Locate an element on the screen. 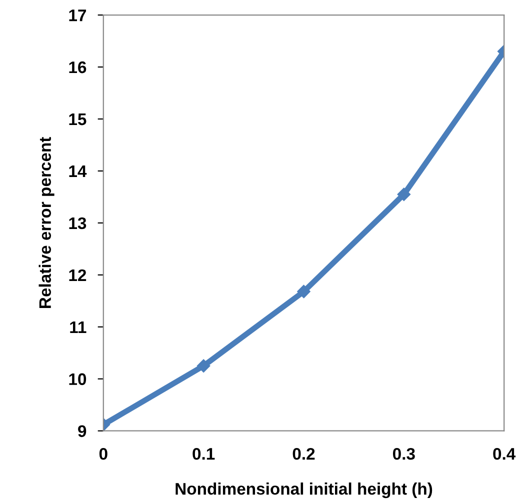 This screenshot has height=501, width=517. x-tick-label: 0.1 is located at coordinates (203, 454).